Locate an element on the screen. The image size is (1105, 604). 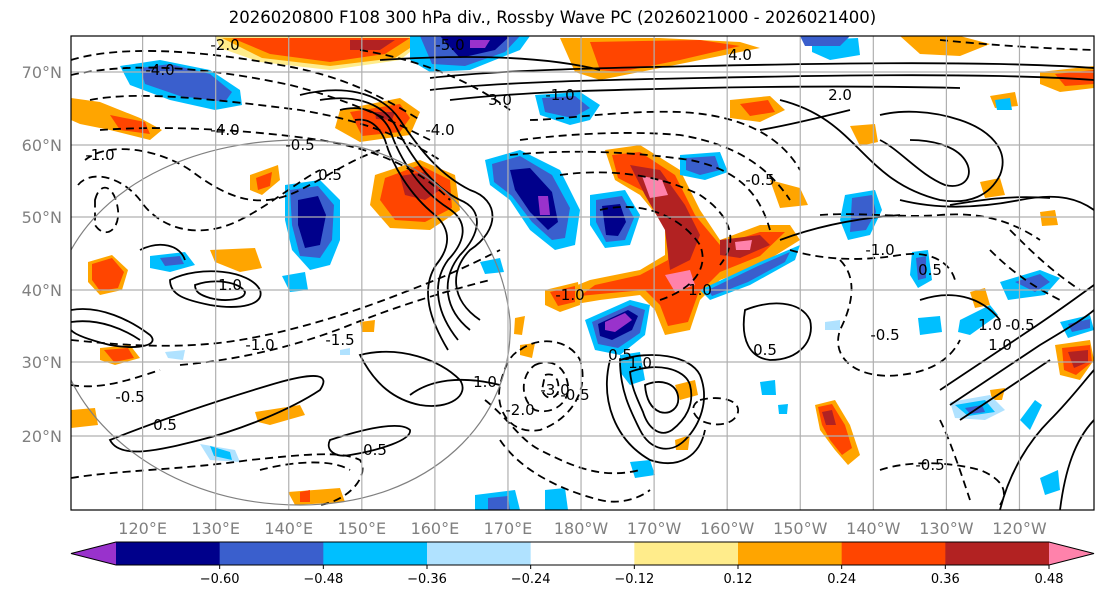
lon-tick-label: 160°W is located at coordinates (727, 528).